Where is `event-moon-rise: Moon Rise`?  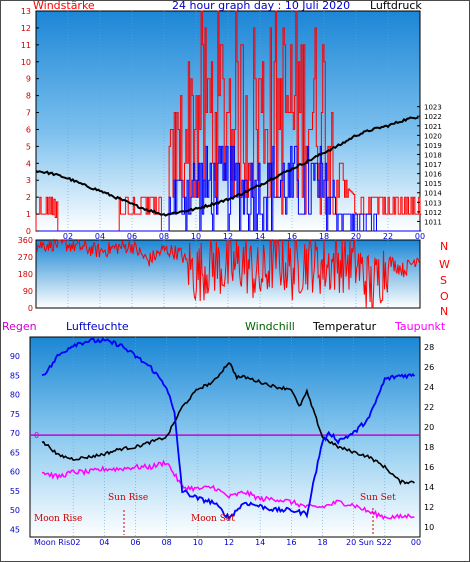 event-moon-rise: Moon Rise is located at coordinates (58, 519).